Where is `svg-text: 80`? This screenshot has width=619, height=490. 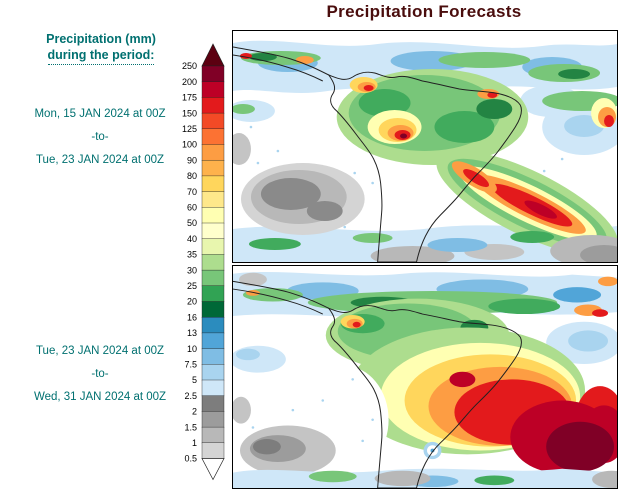
svg-text: 80 is located at coordinates (192, 176).